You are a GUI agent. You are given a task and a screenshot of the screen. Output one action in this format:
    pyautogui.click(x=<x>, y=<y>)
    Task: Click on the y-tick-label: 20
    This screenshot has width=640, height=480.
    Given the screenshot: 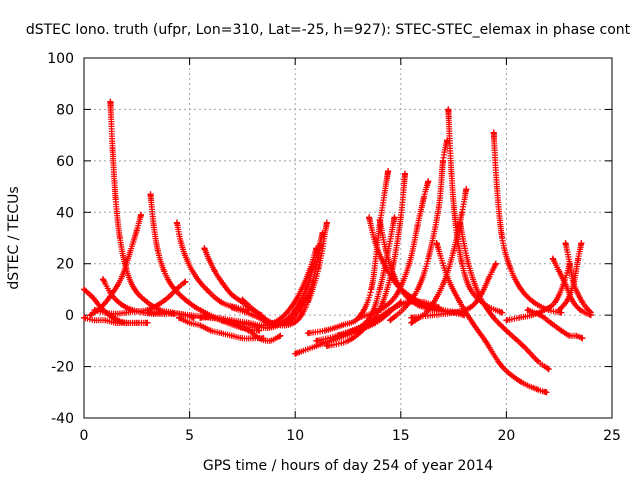 What is the action you would take?
    pyautogui.click(x=65, y=265)
    